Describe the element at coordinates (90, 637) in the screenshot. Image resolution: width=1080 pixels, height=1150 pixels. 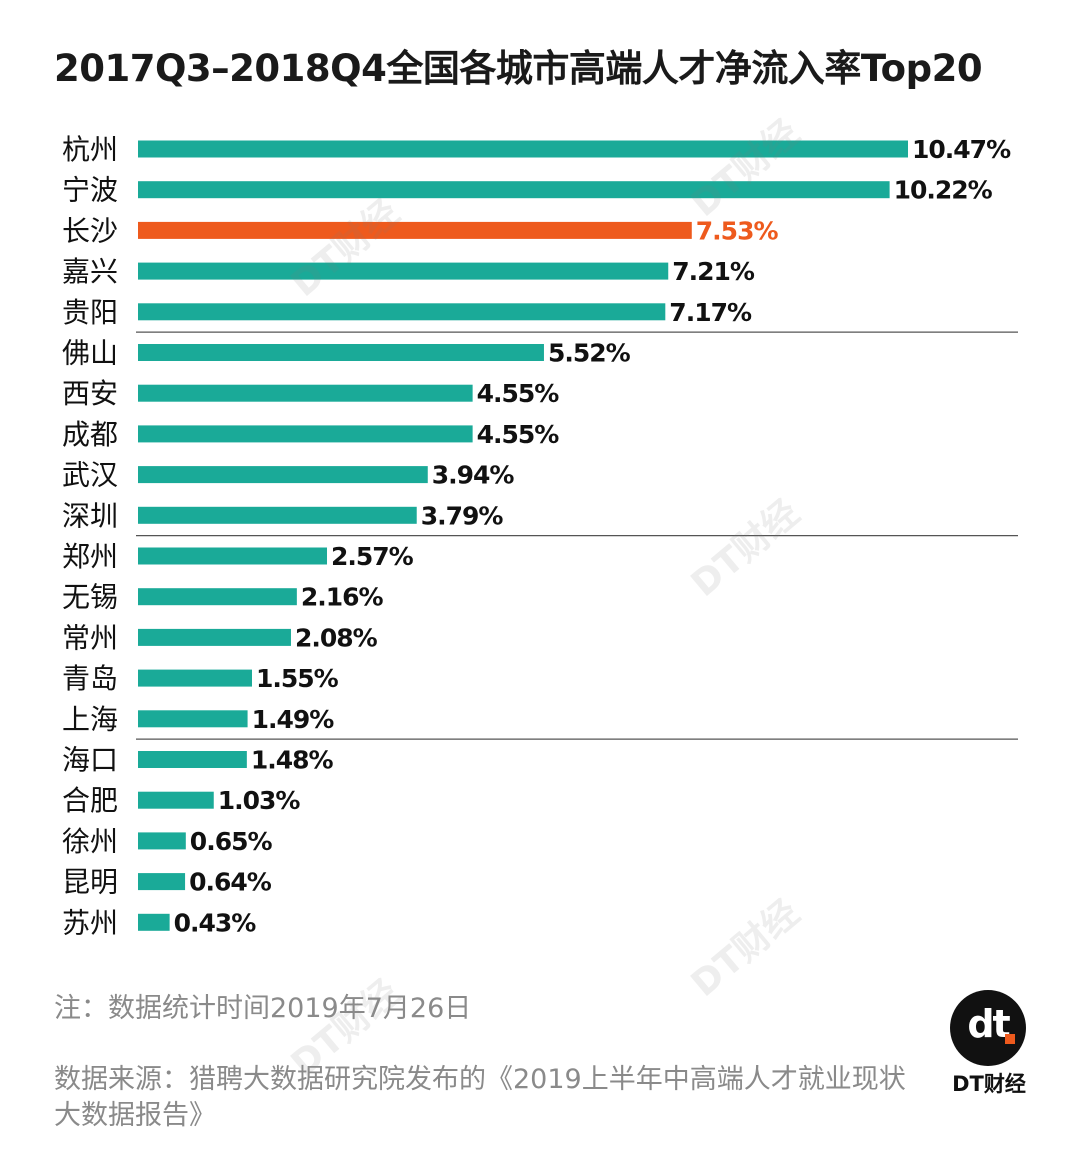
I see `category-label: 常州` at that location.